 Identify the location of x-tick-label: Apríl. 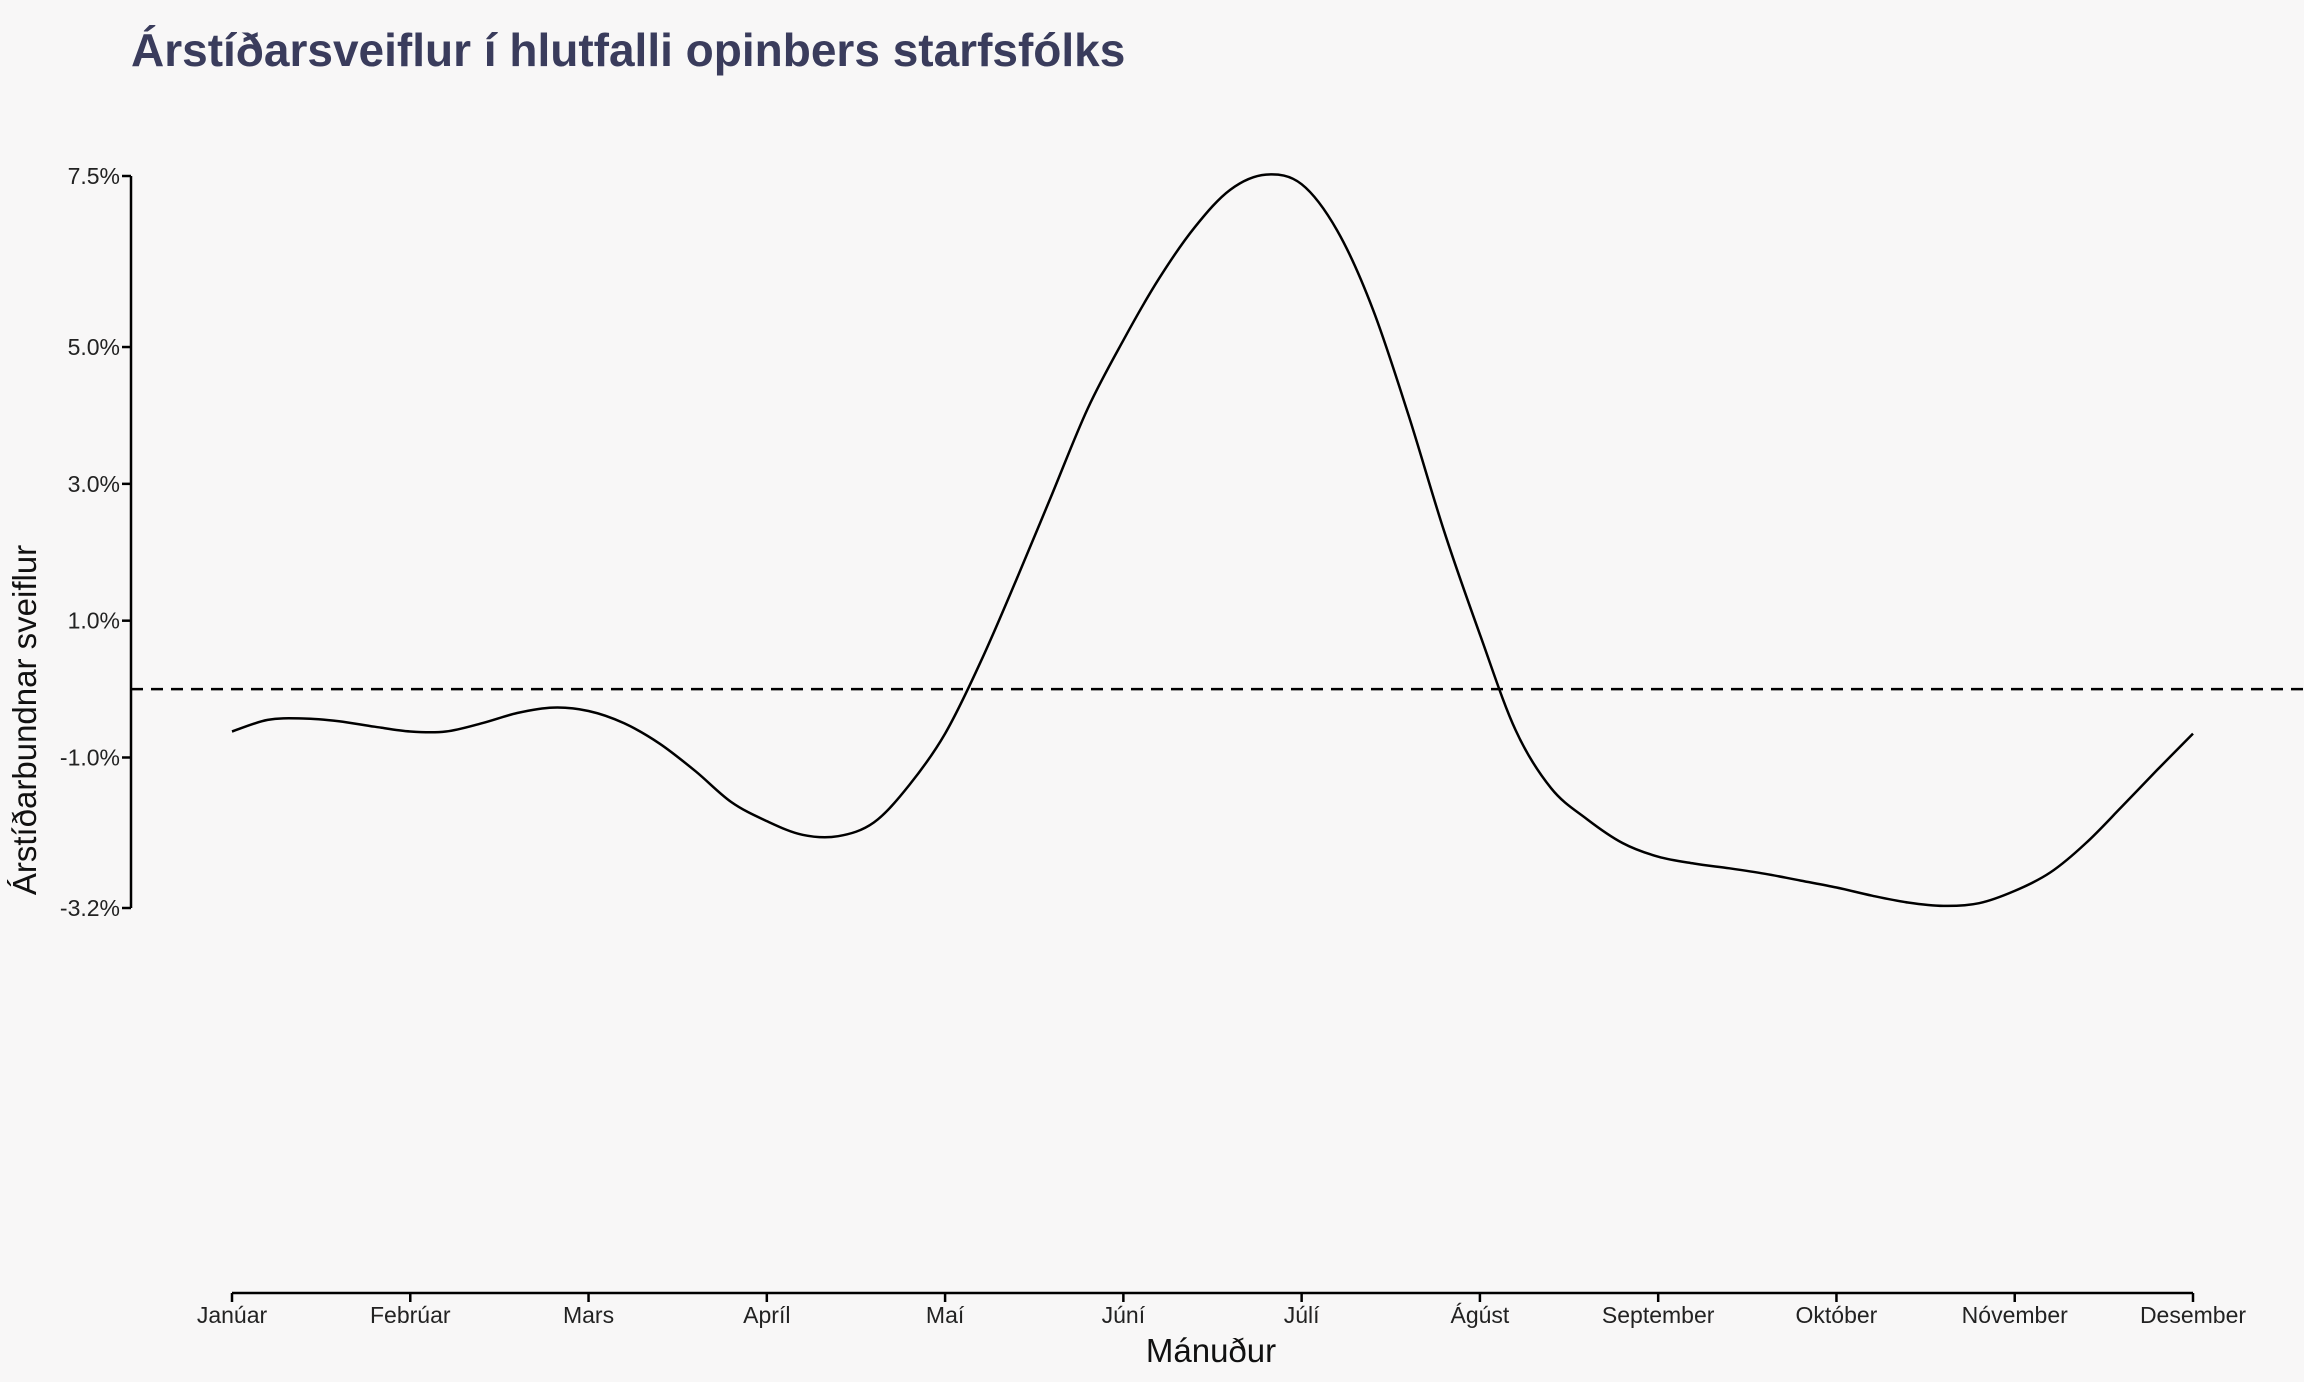
(766, 1315).